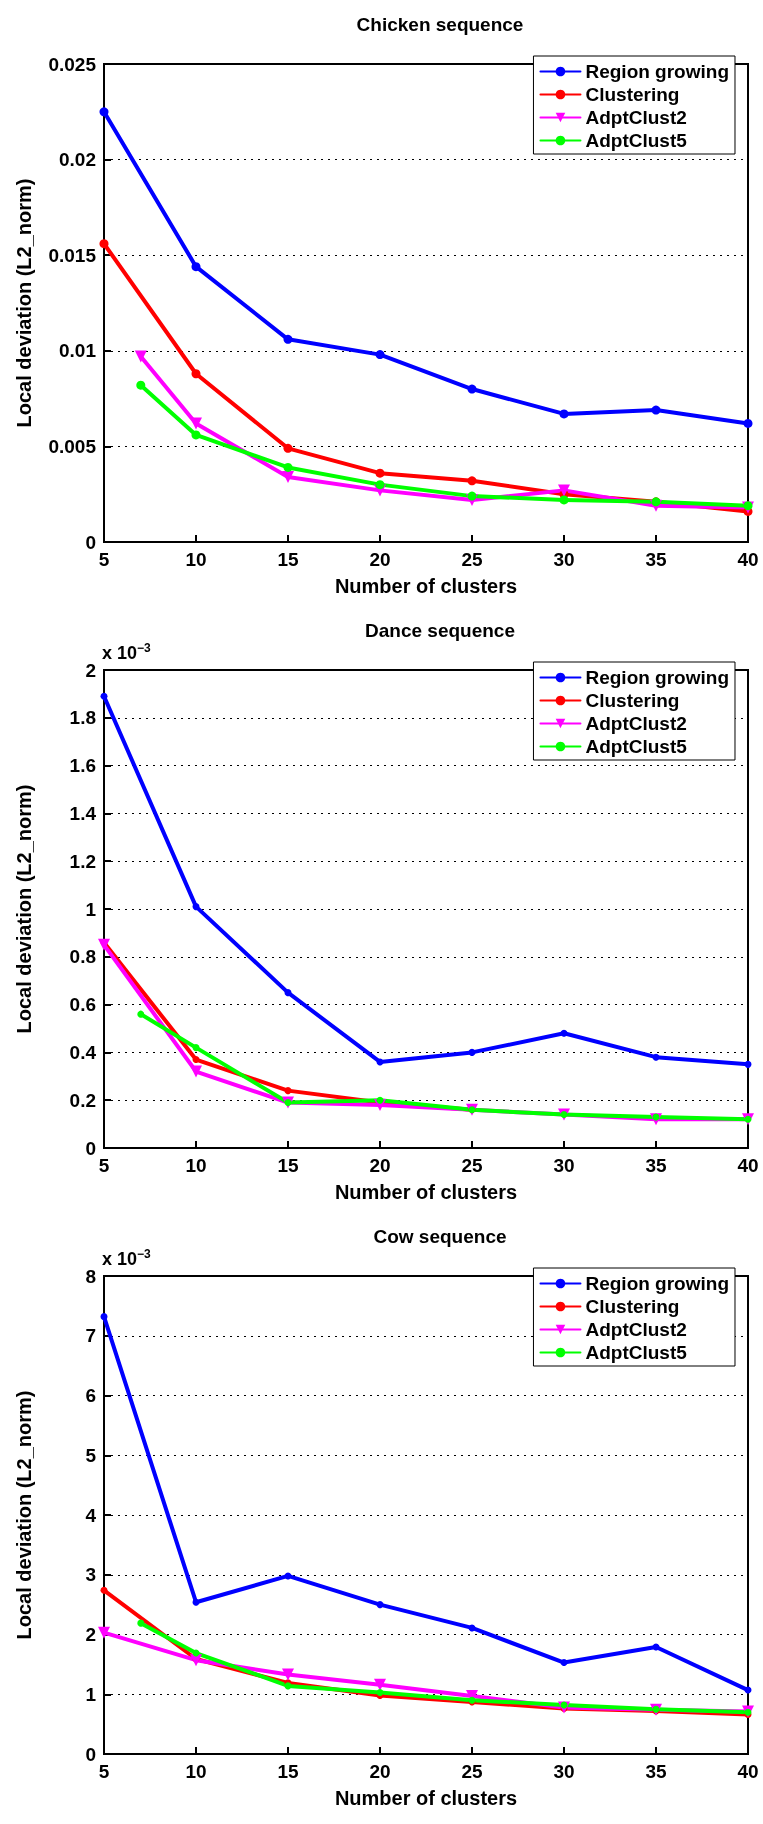 The width and height of the screenshot is (763, 1824). I want to click on y-tick-label: 6, so click(90, 1395).